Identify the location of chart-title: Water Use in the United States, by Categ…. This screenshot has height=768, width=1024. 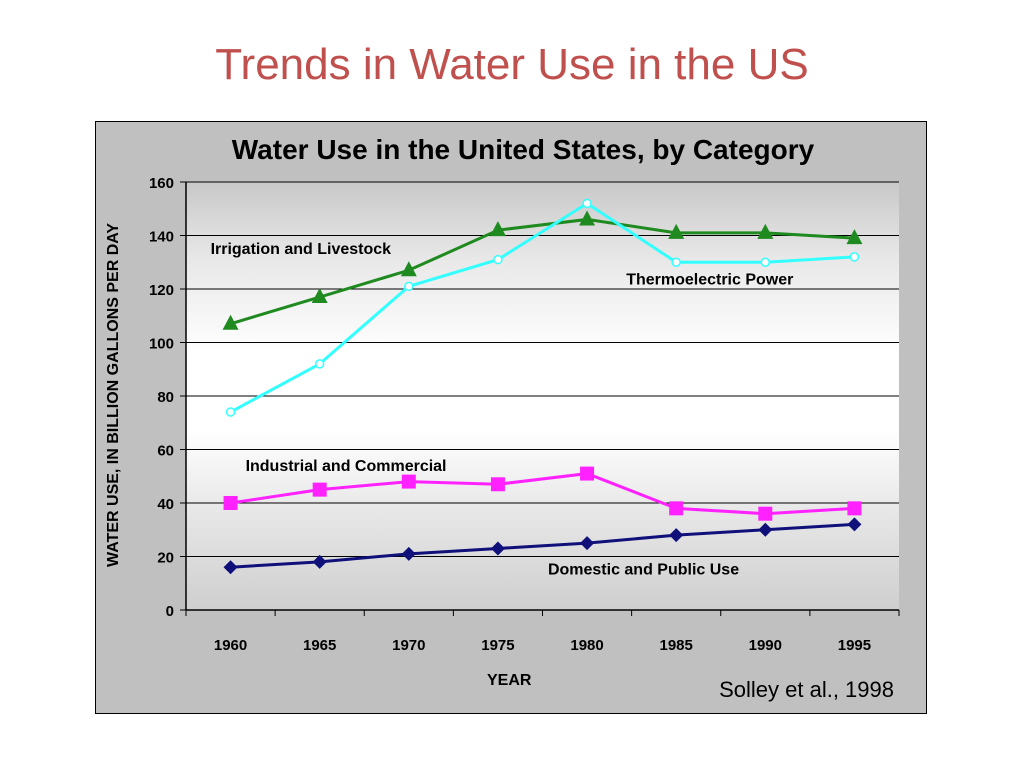
(523, 149).